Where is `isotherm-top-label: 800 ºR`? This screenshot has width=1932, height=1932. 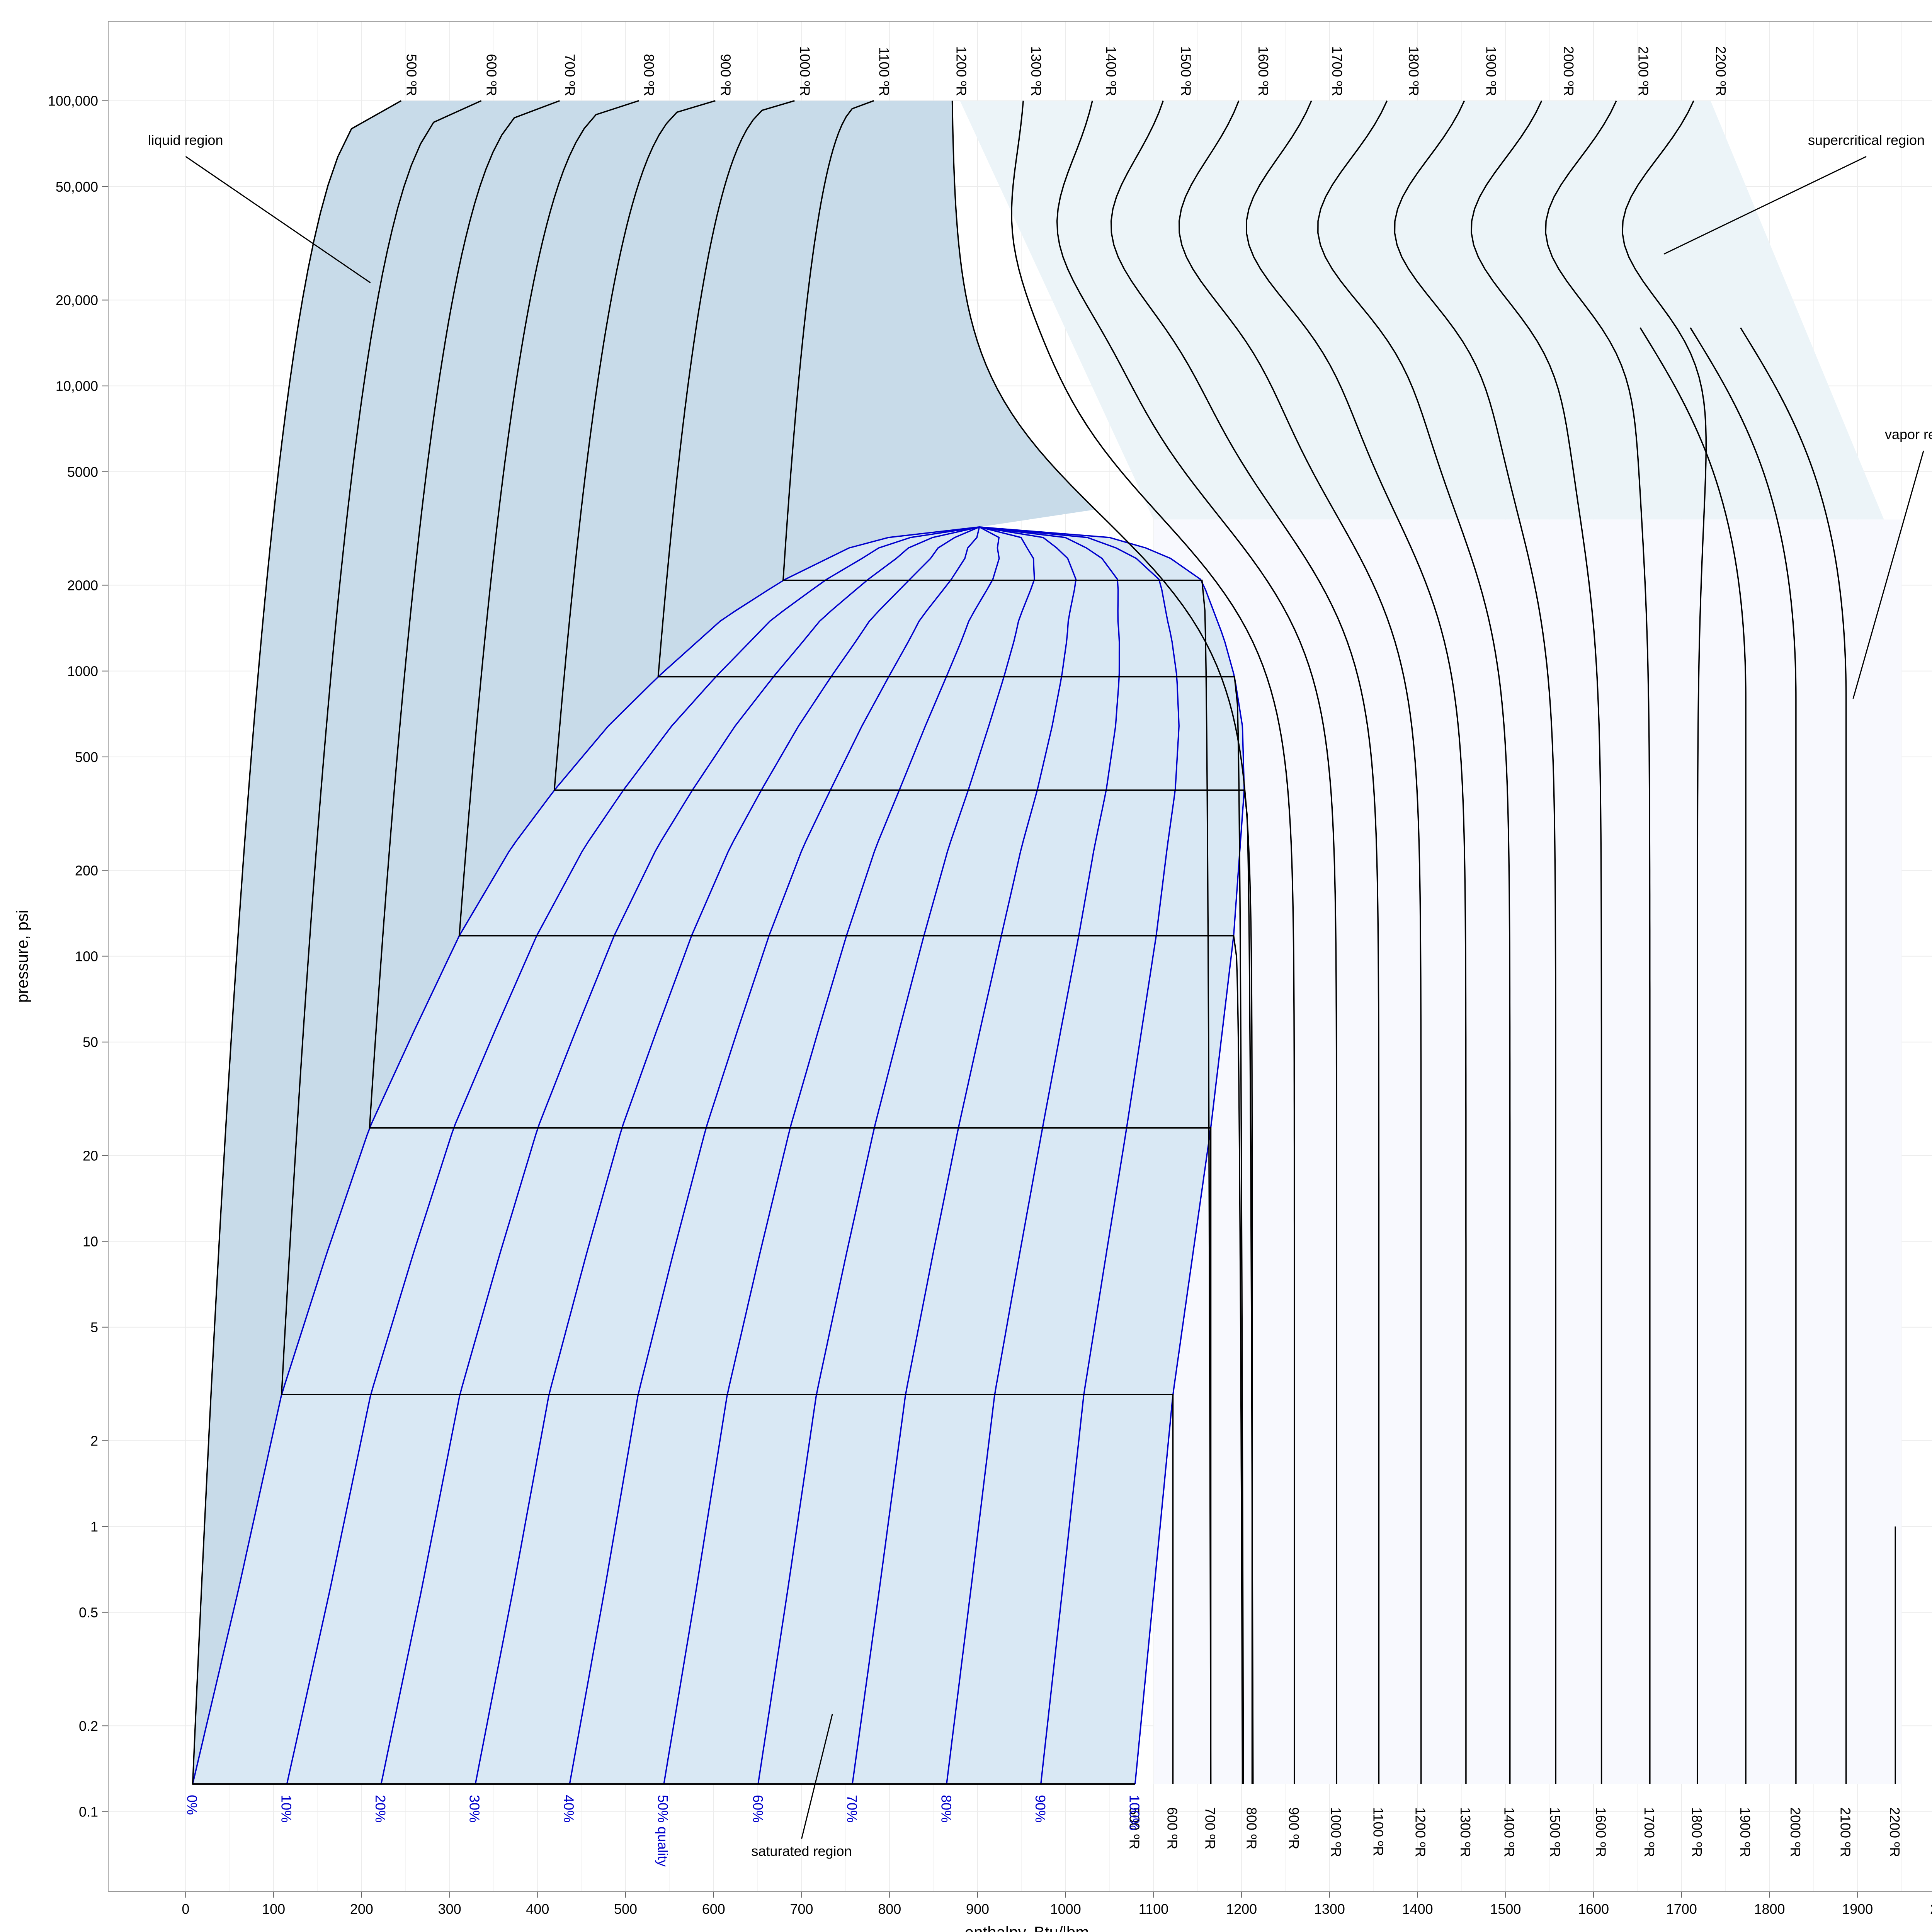
isotherm-top-label: 800 ºR is located at coordinates (649, 75).